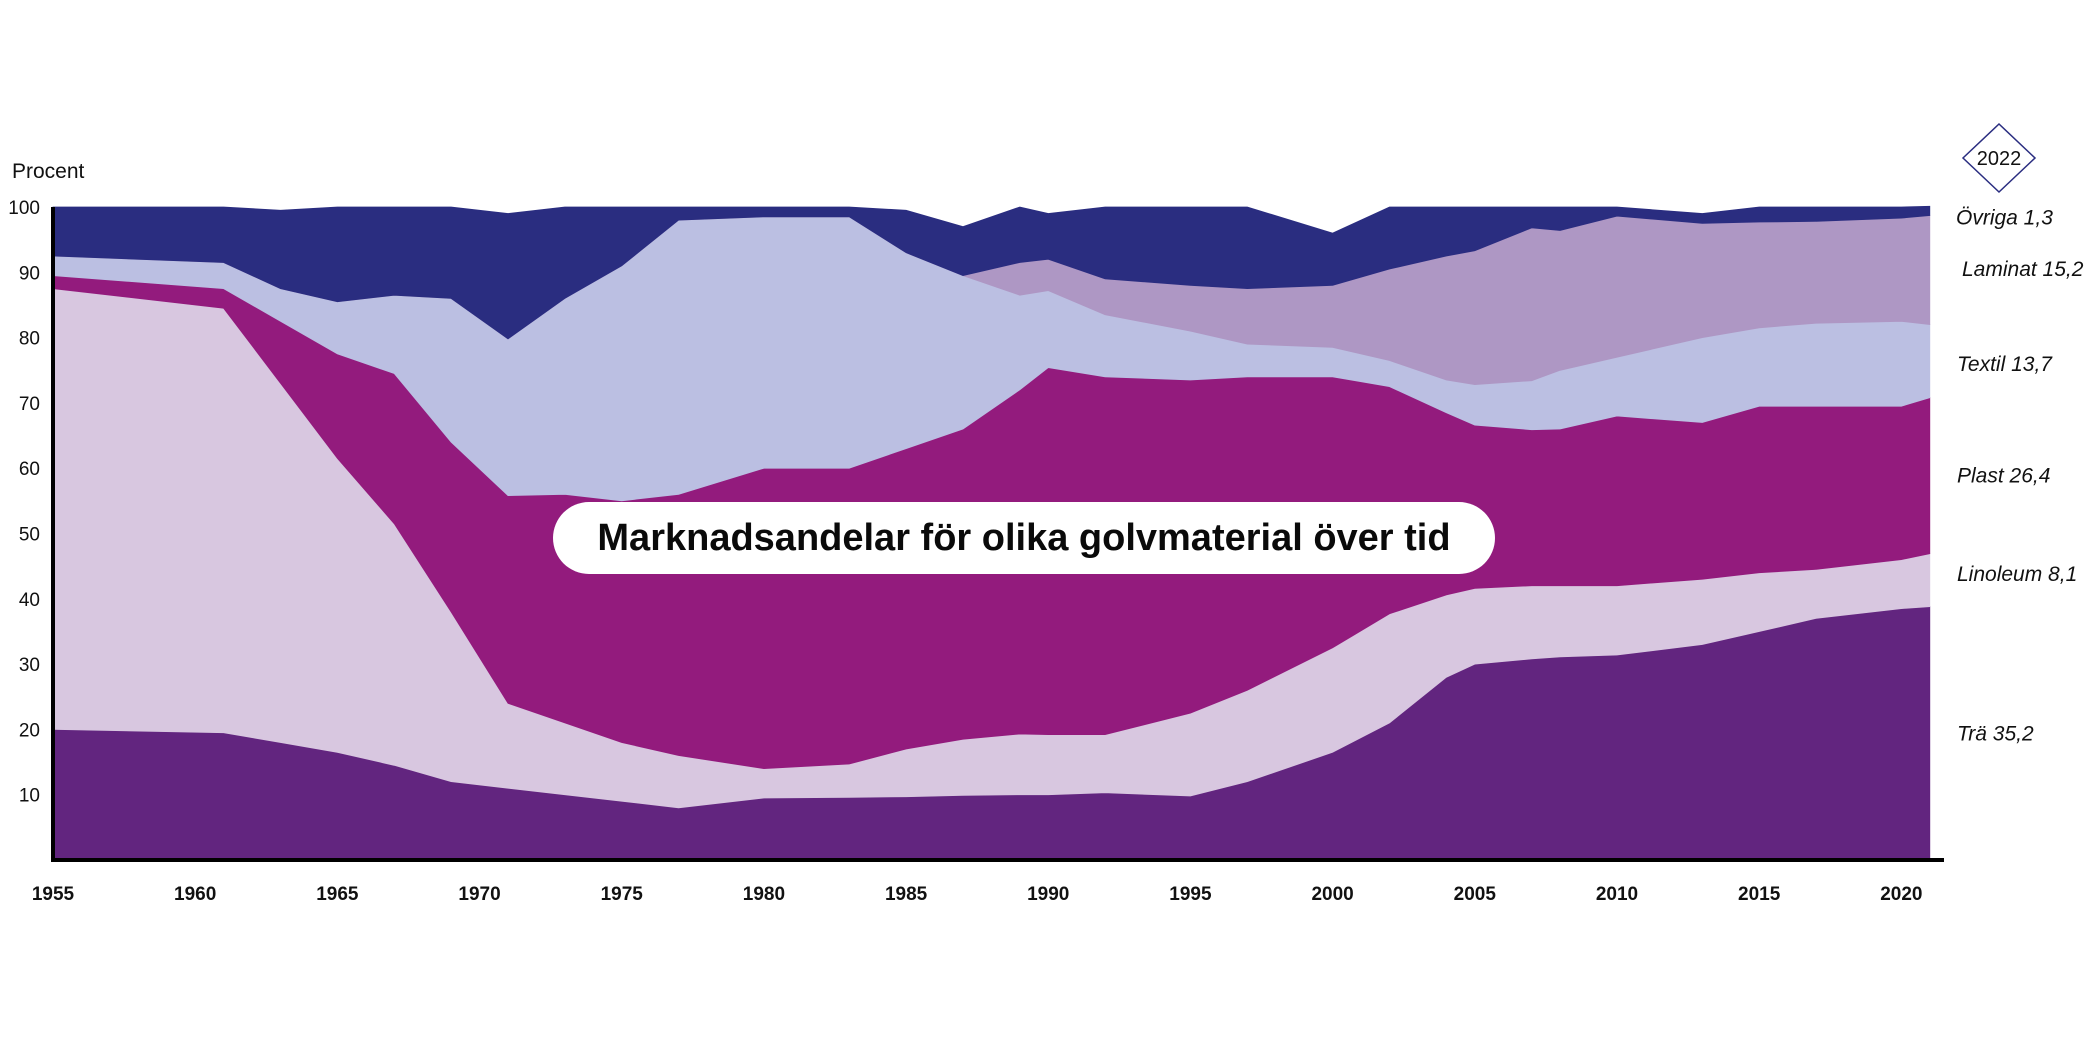  What do you see at coordinates (906, 894) in the screenshot?
I see `x-tick-label: 1985` at bounding box center [906, 894].